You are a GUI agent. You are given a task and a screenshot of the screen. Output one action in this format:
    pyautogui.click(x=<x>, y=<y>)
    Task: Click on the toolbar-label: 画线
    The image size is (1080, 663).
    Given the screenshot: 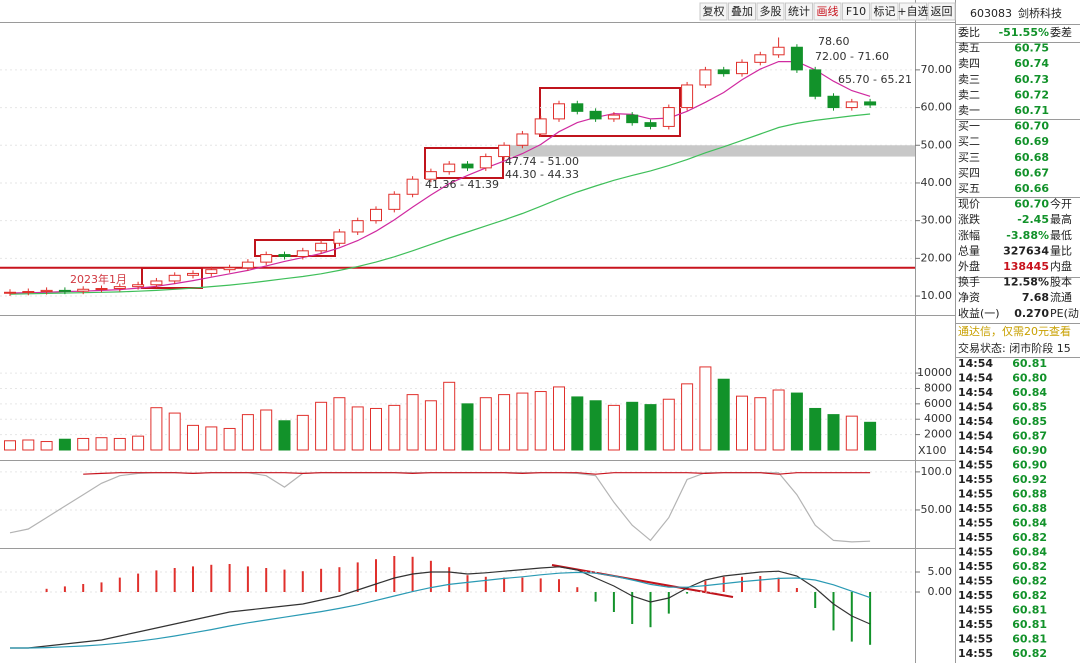 What is the action you would take?
    pyautogui.click(x=828, y=11)
    